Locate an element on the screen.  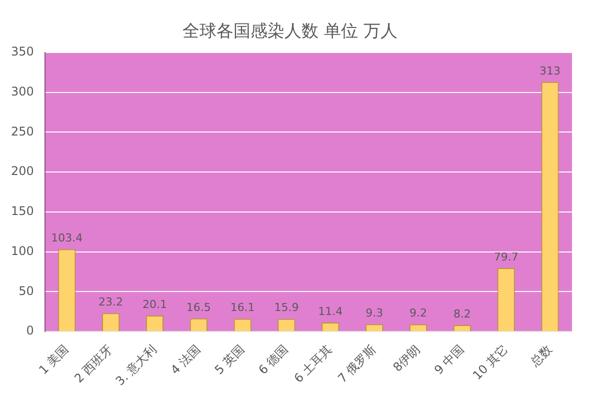
y-tick-label: 200 is located at coordinates (22, 171).